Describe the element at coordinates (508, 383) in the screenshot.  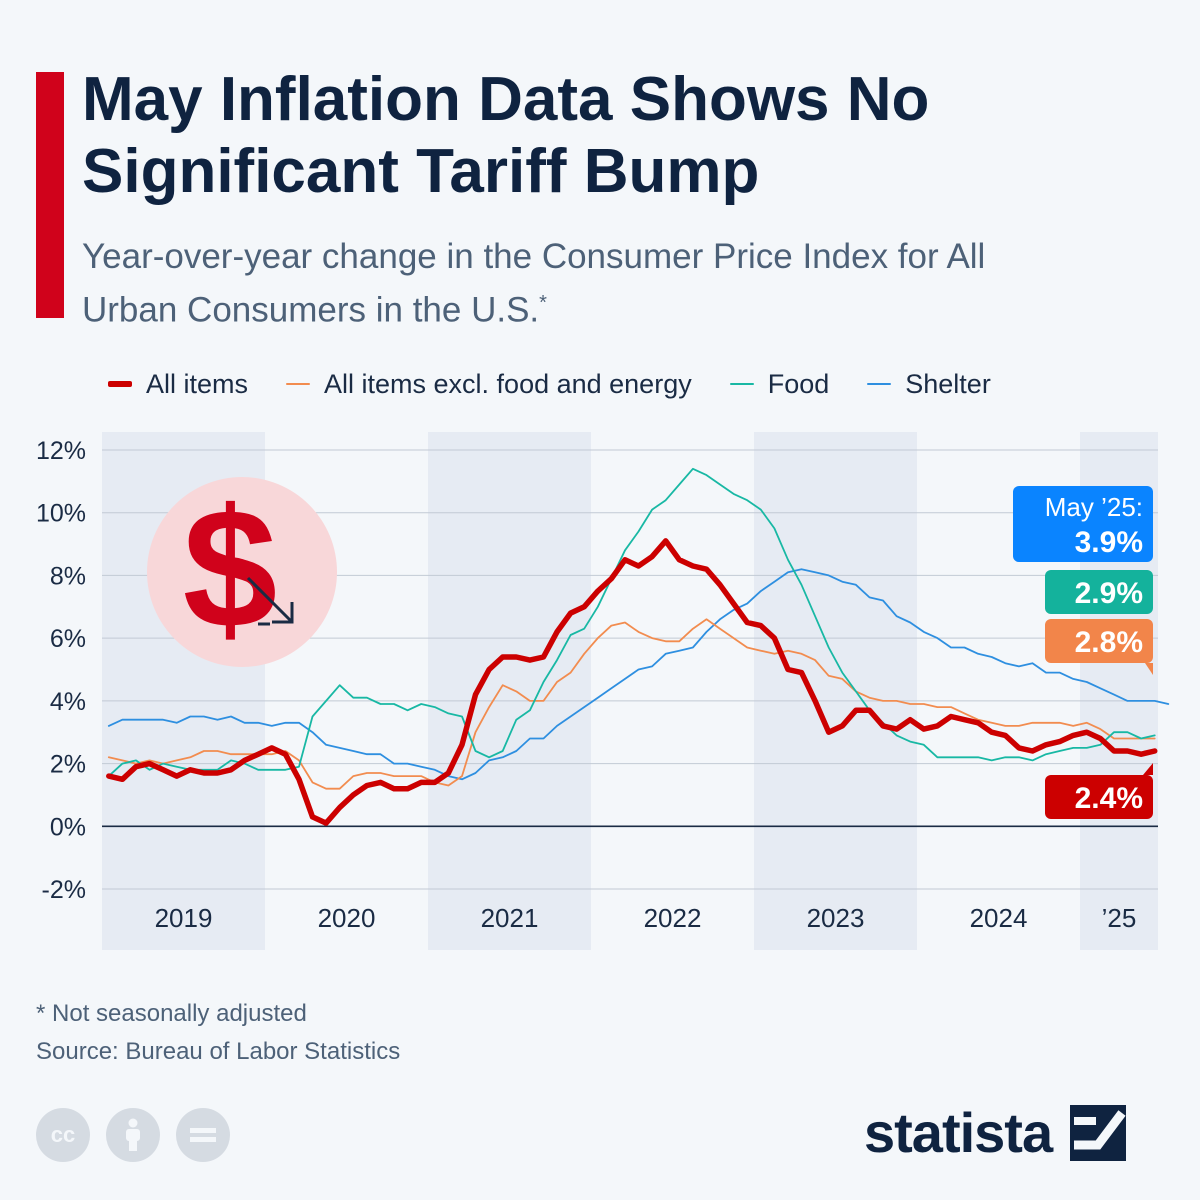
I see `legend-label: All items excl. food and energy` at that location.